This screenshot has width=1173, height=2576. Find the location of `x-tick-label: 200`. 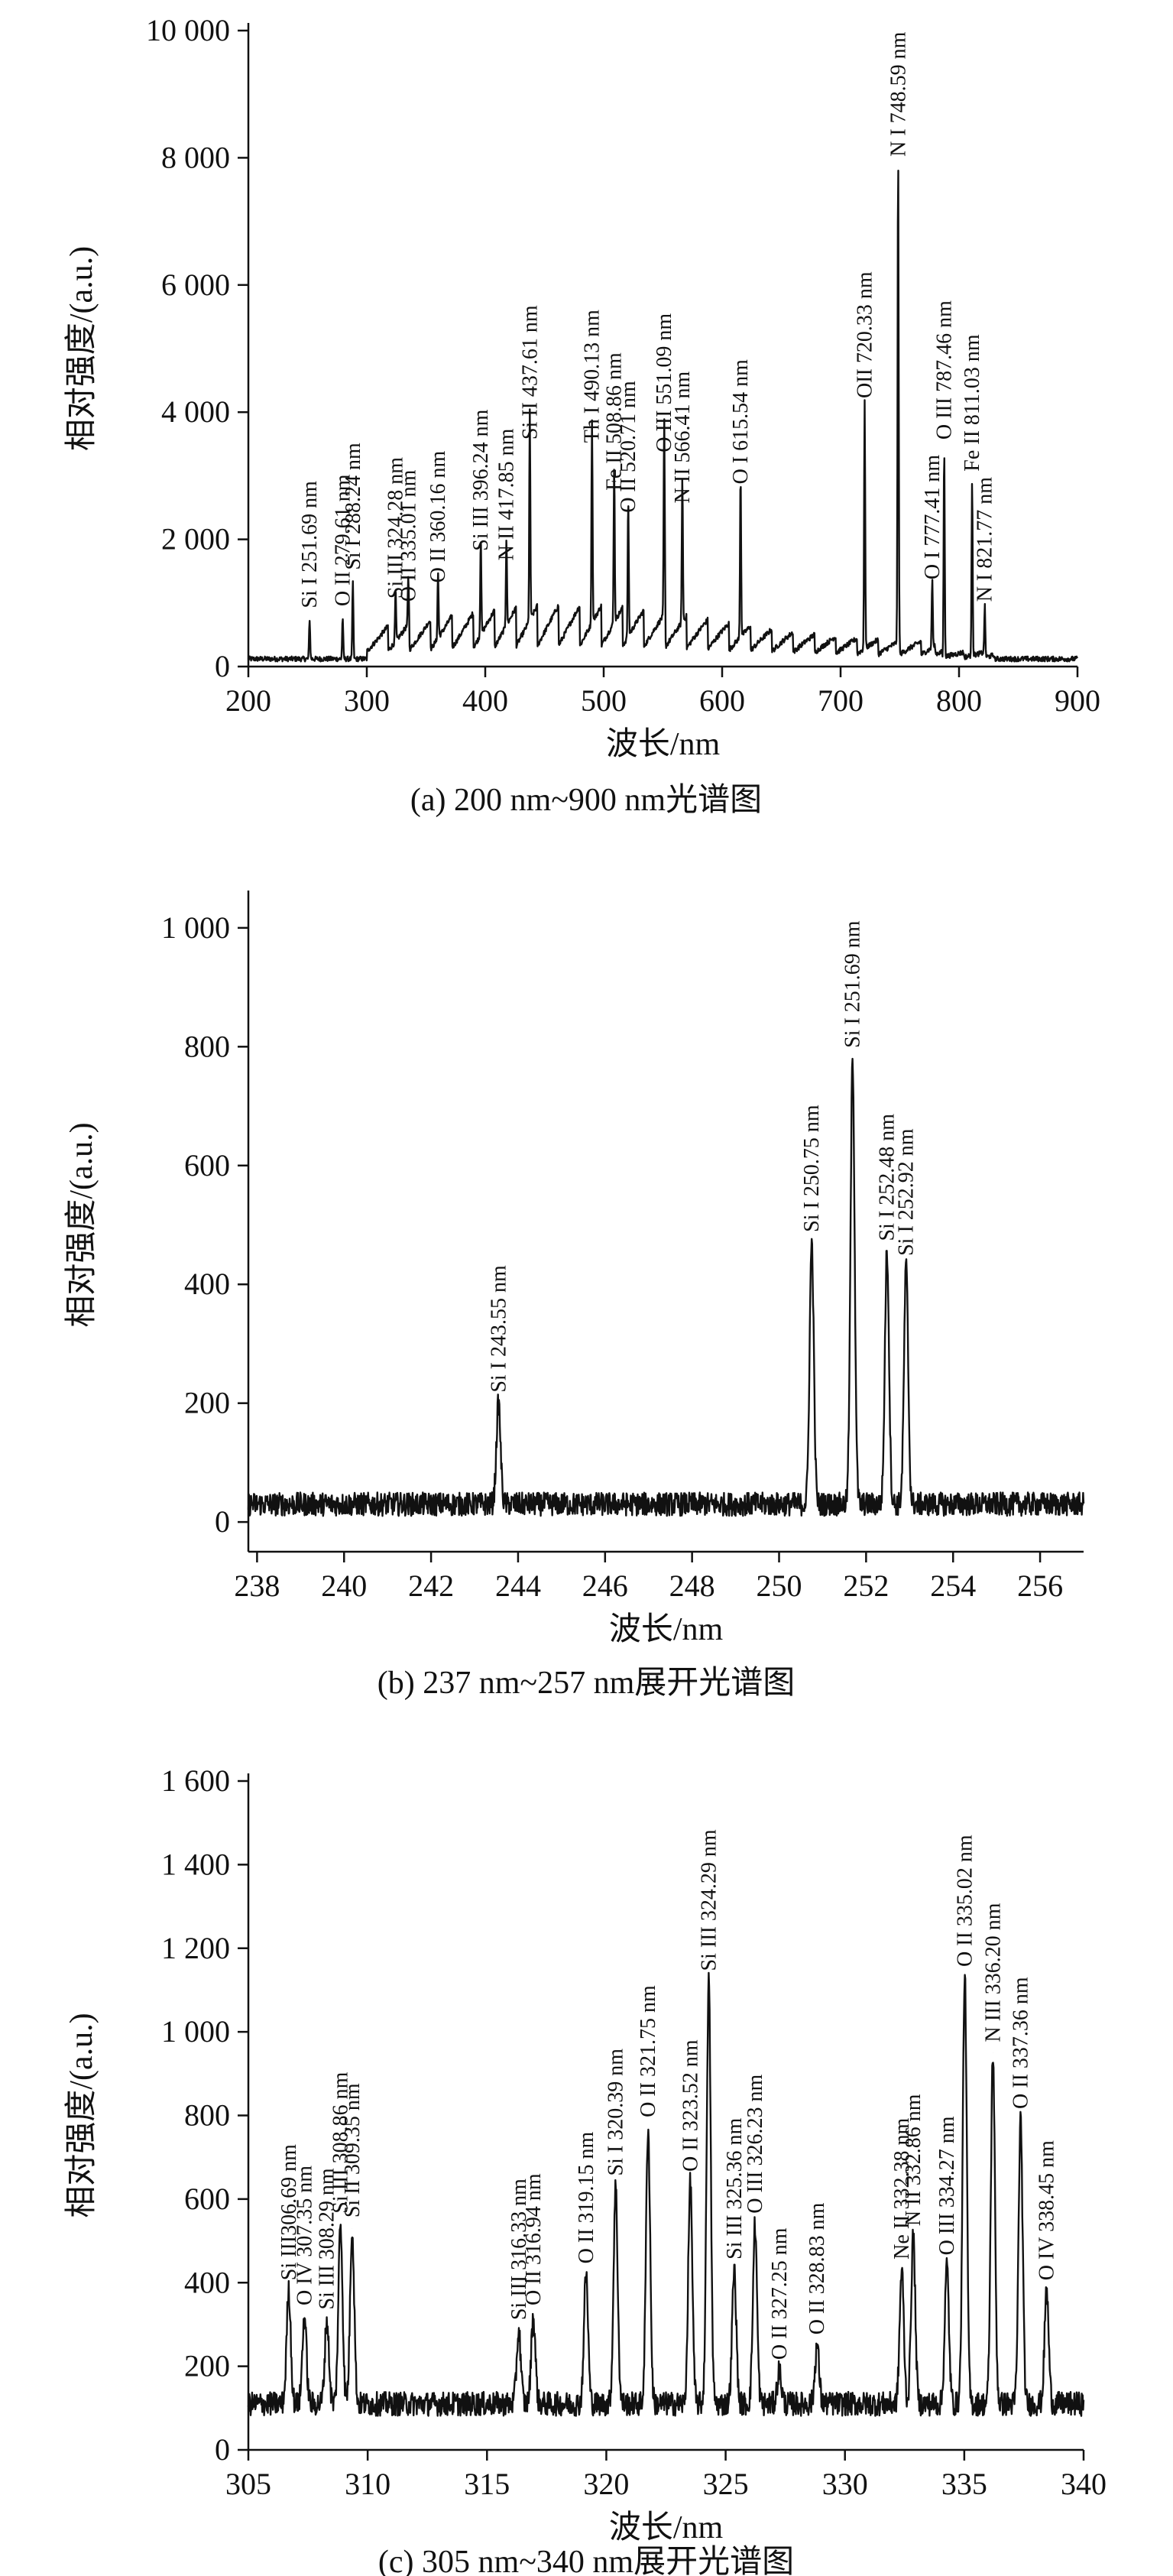

x-tick-label: 200 is located at coordinates (248, 700).